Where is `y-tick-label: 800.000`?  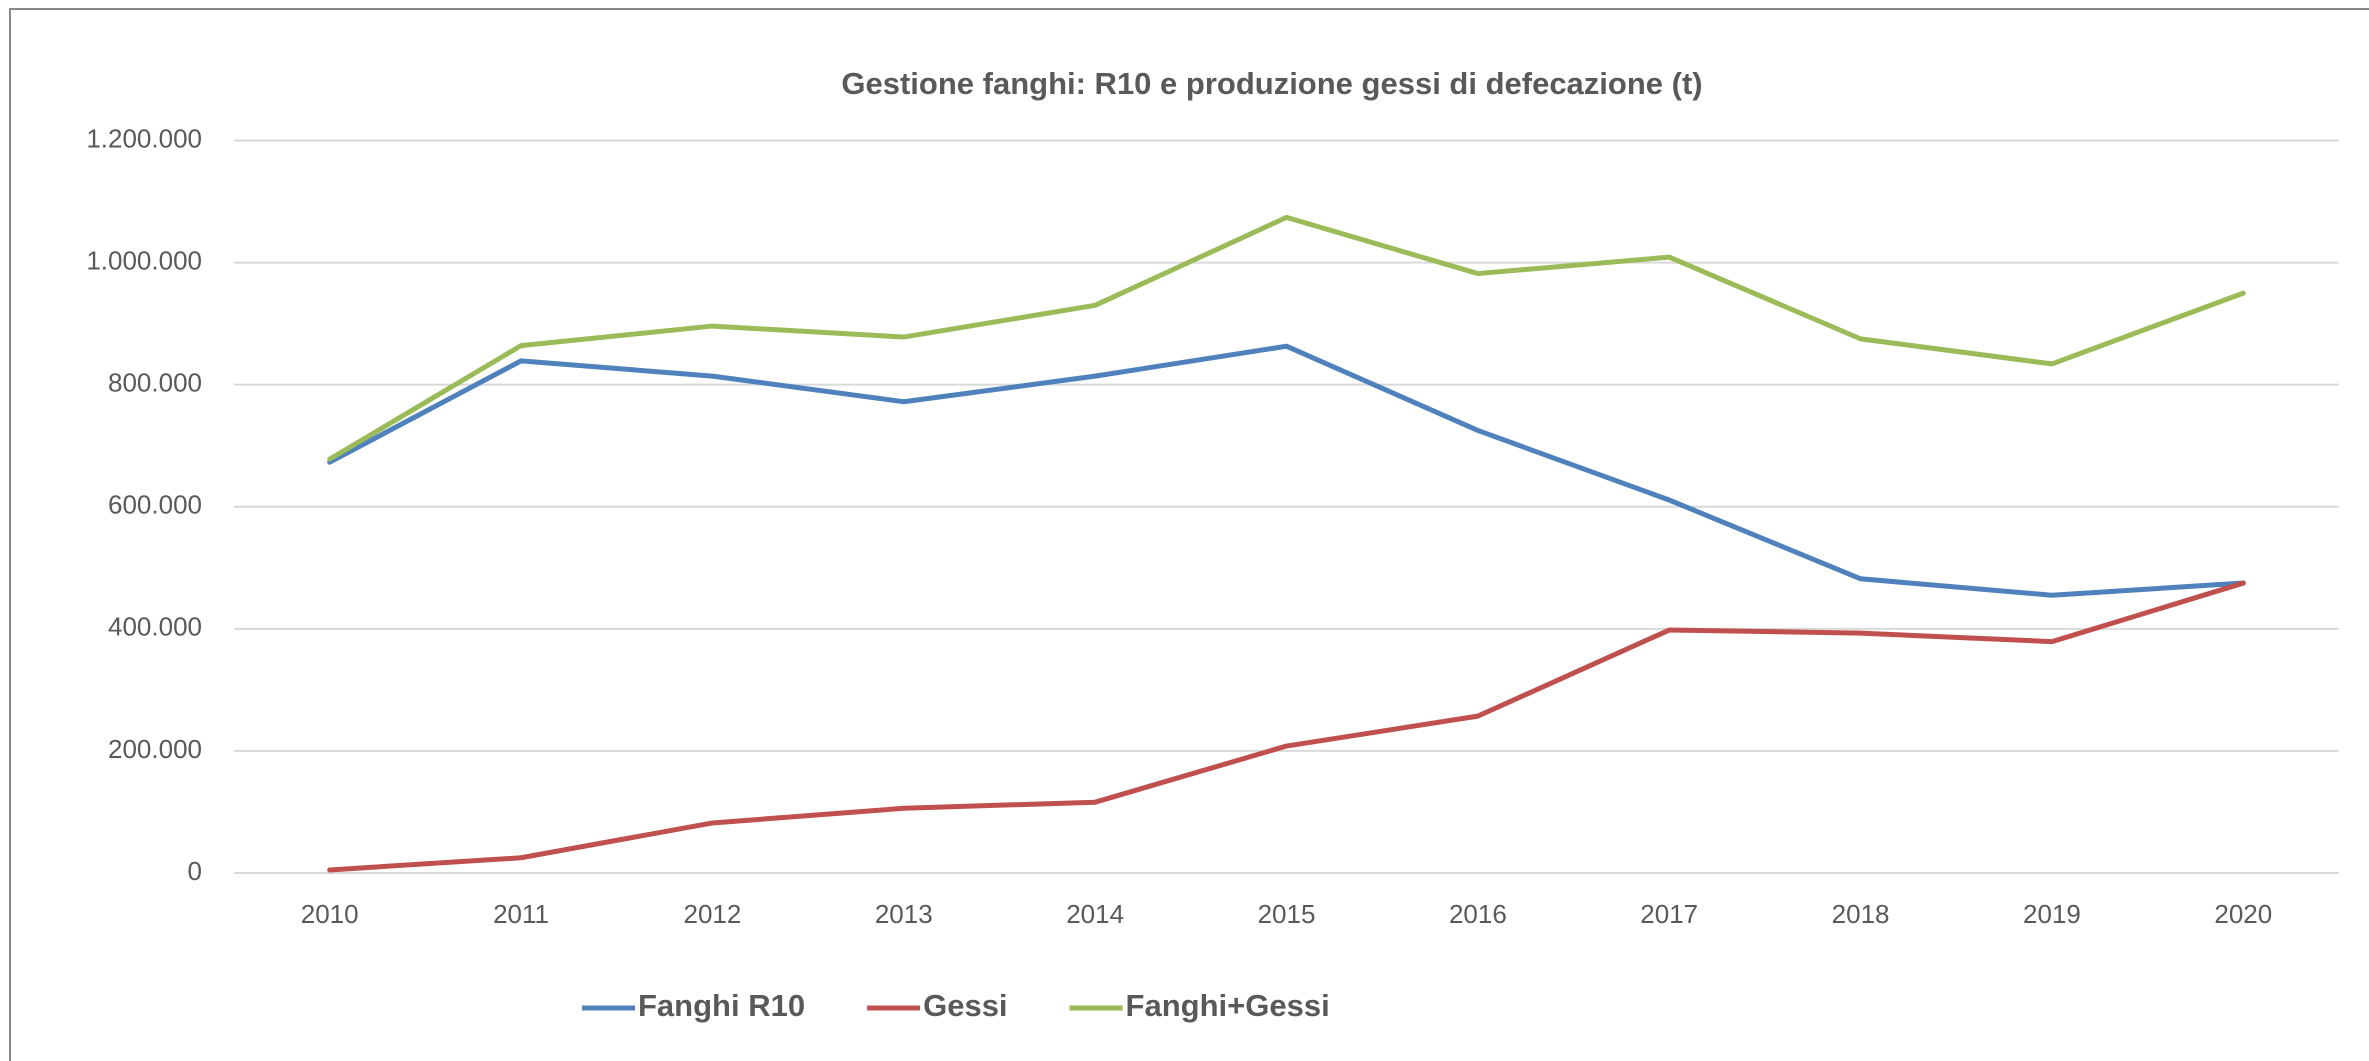
y-tick-label: 800.000 is located at coordinates (155, 383).